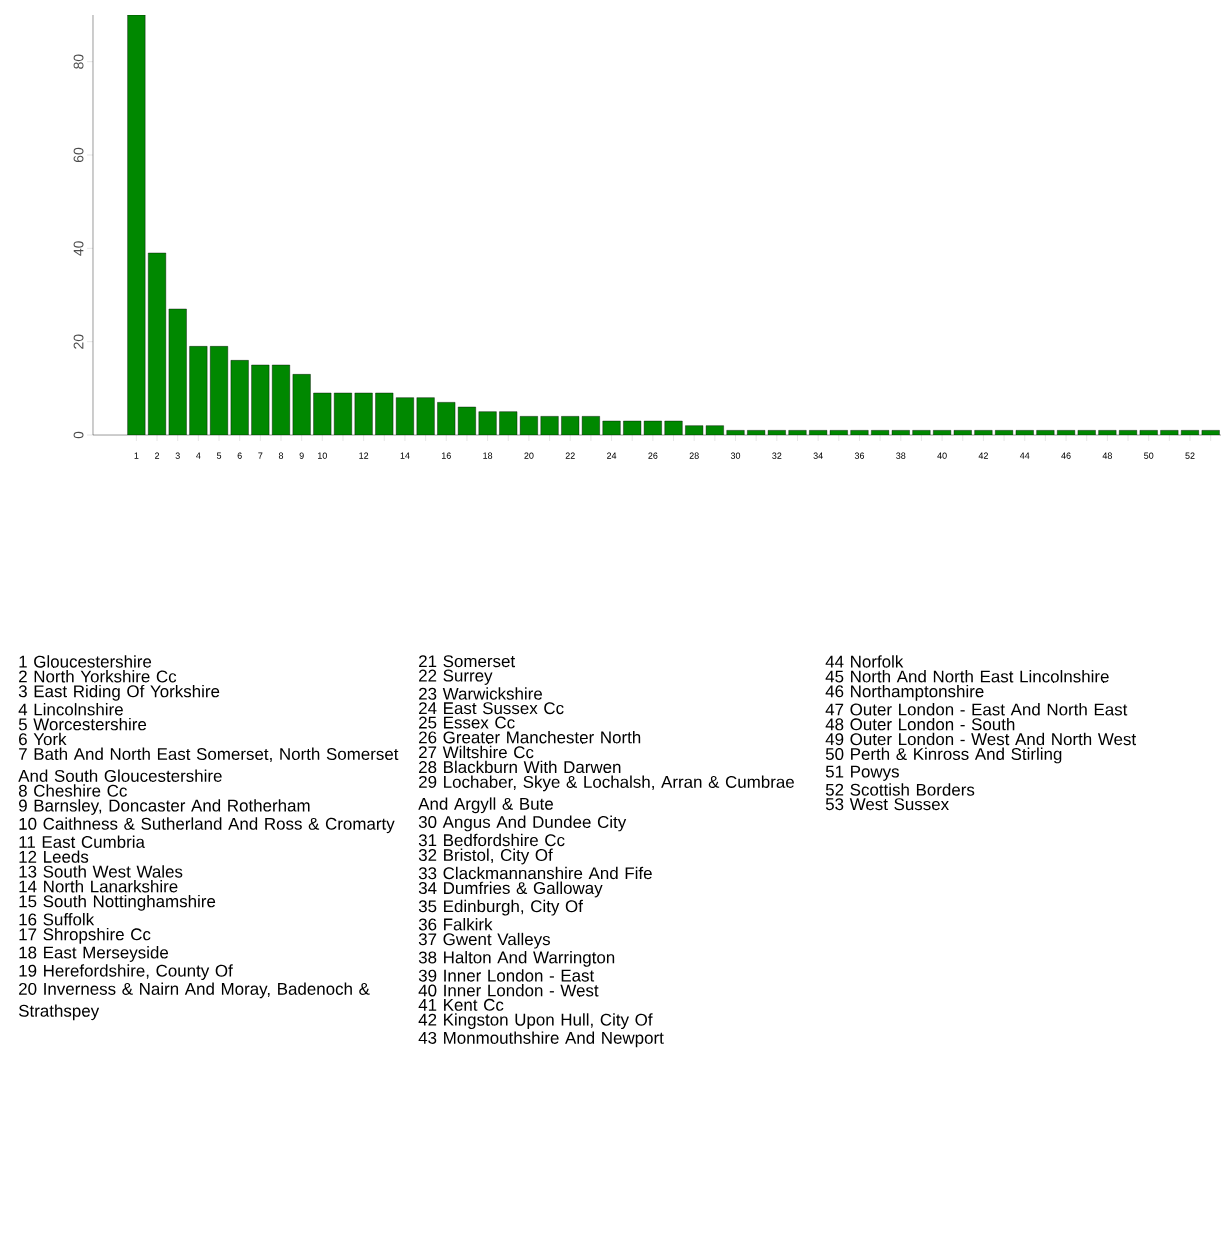  Describe the element at coordinates (85, 661) in the screenshot. I see `text: 1 Gloucestershire` at that location.